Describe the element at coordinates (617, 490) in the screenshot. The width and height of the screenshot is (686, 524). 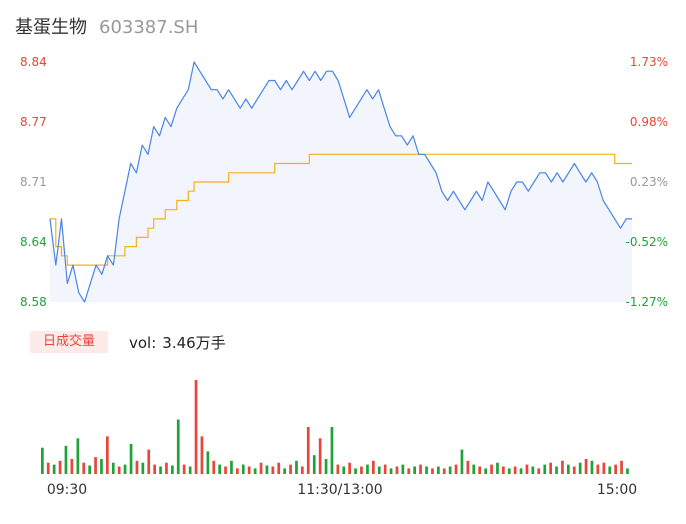
I see `x-tick-time: 15:00` at that location.